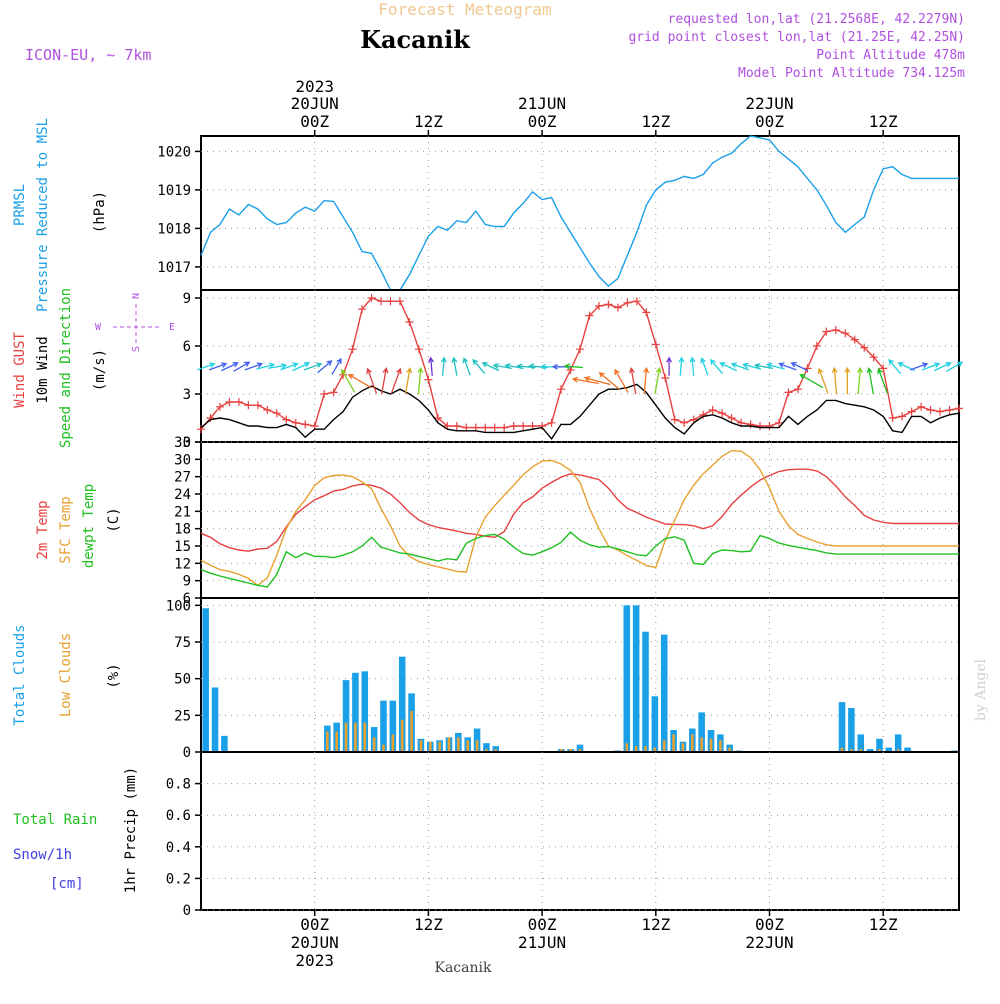 This screenshot has height=1004, width=1000. What do you see at coordinates (20, 205) in the screenshot?
I see `pressure-label-1: PRMSL` at bounding box center [20, 205].